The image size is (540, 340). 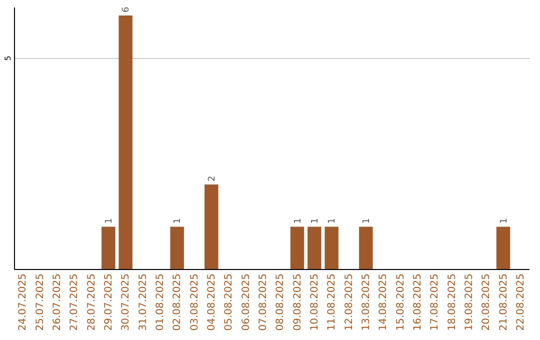 I want to click on x-tick-label: 19.08.2025, so click(x=469, y=302).